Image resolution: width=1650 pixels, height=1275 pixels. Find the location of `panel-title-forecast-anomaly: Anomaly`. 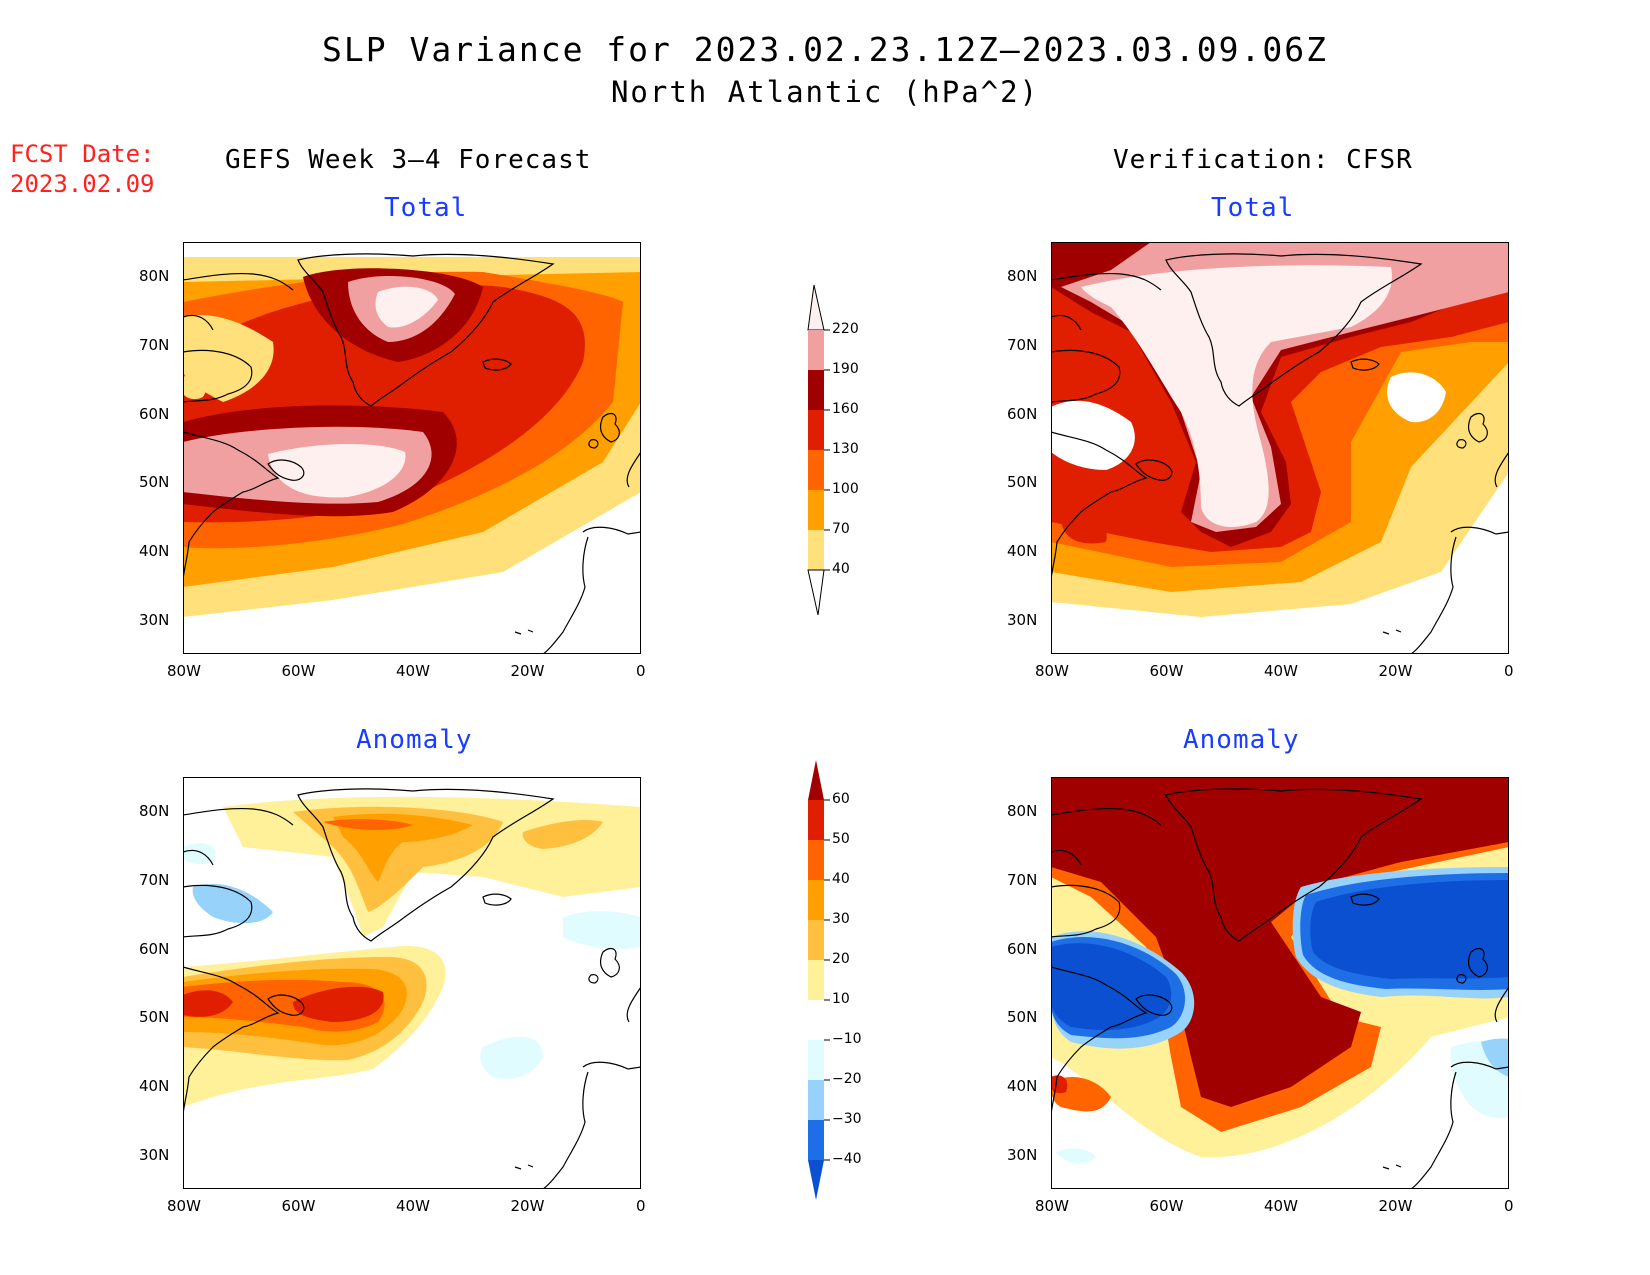

panel-title-forecast-anomaly: Anomaly is located at coordinates (414, 740).